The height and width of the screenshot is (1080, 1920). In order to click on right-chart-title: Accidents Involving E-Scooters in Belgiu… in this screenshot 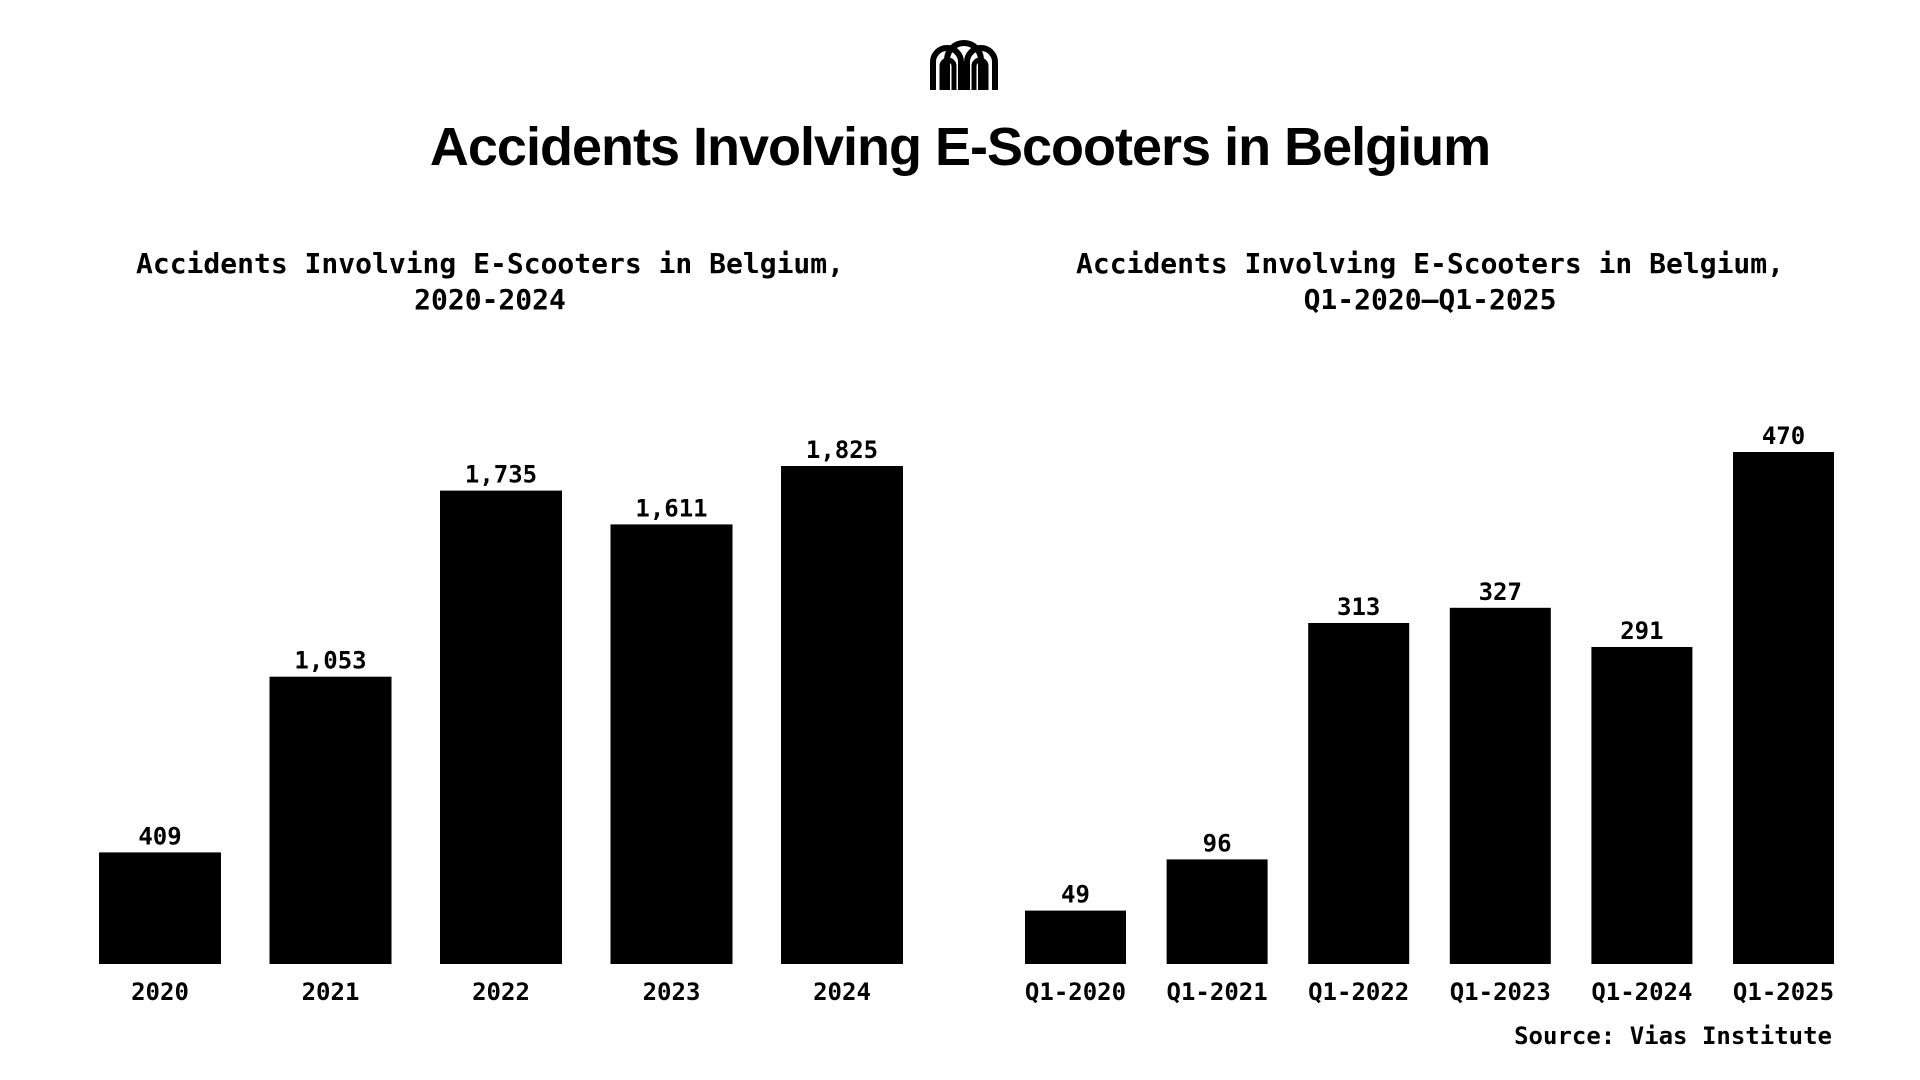, I will do `click(1430, 282)`.